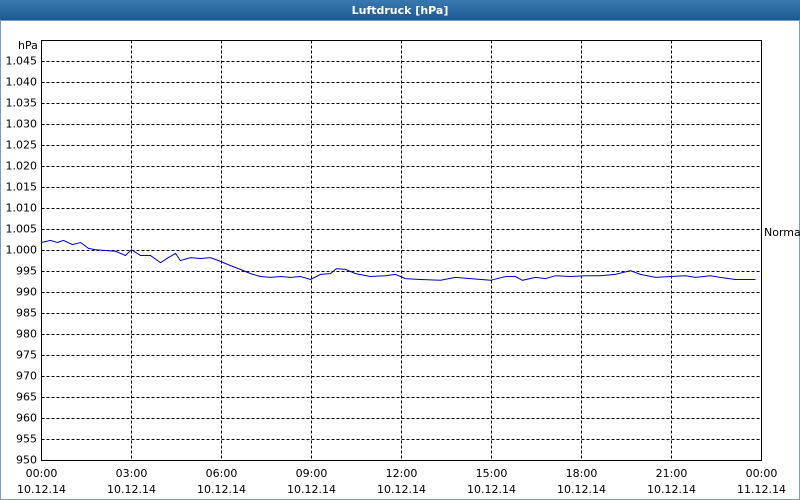 This screenshot has width=800, height=500. Describe the element at coordinates (582, 473) in the screenshot. I see `x-tick-label: 18:00` at that location.